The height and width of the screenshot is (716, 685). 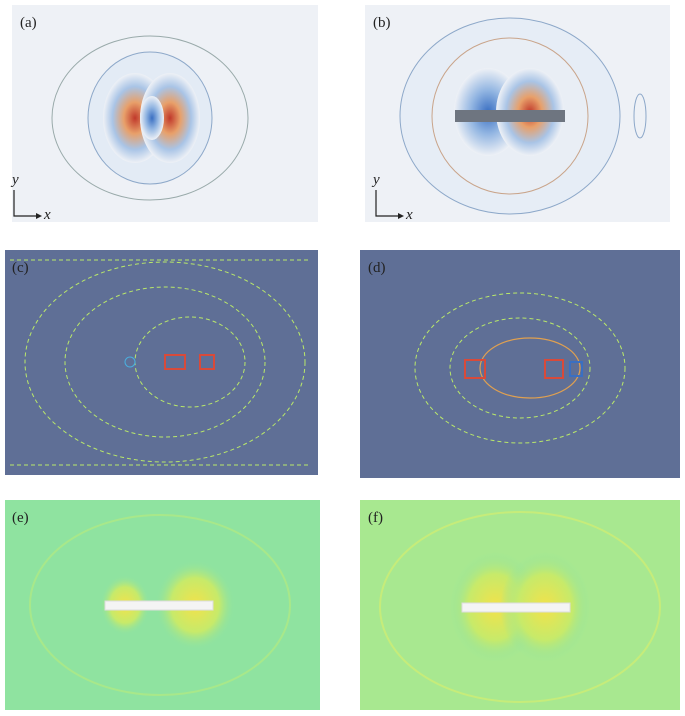 What do you see at coordinates (28, 23) in the screenshot?
I see `panel-label: (a)` at bounding box center [28, 23].